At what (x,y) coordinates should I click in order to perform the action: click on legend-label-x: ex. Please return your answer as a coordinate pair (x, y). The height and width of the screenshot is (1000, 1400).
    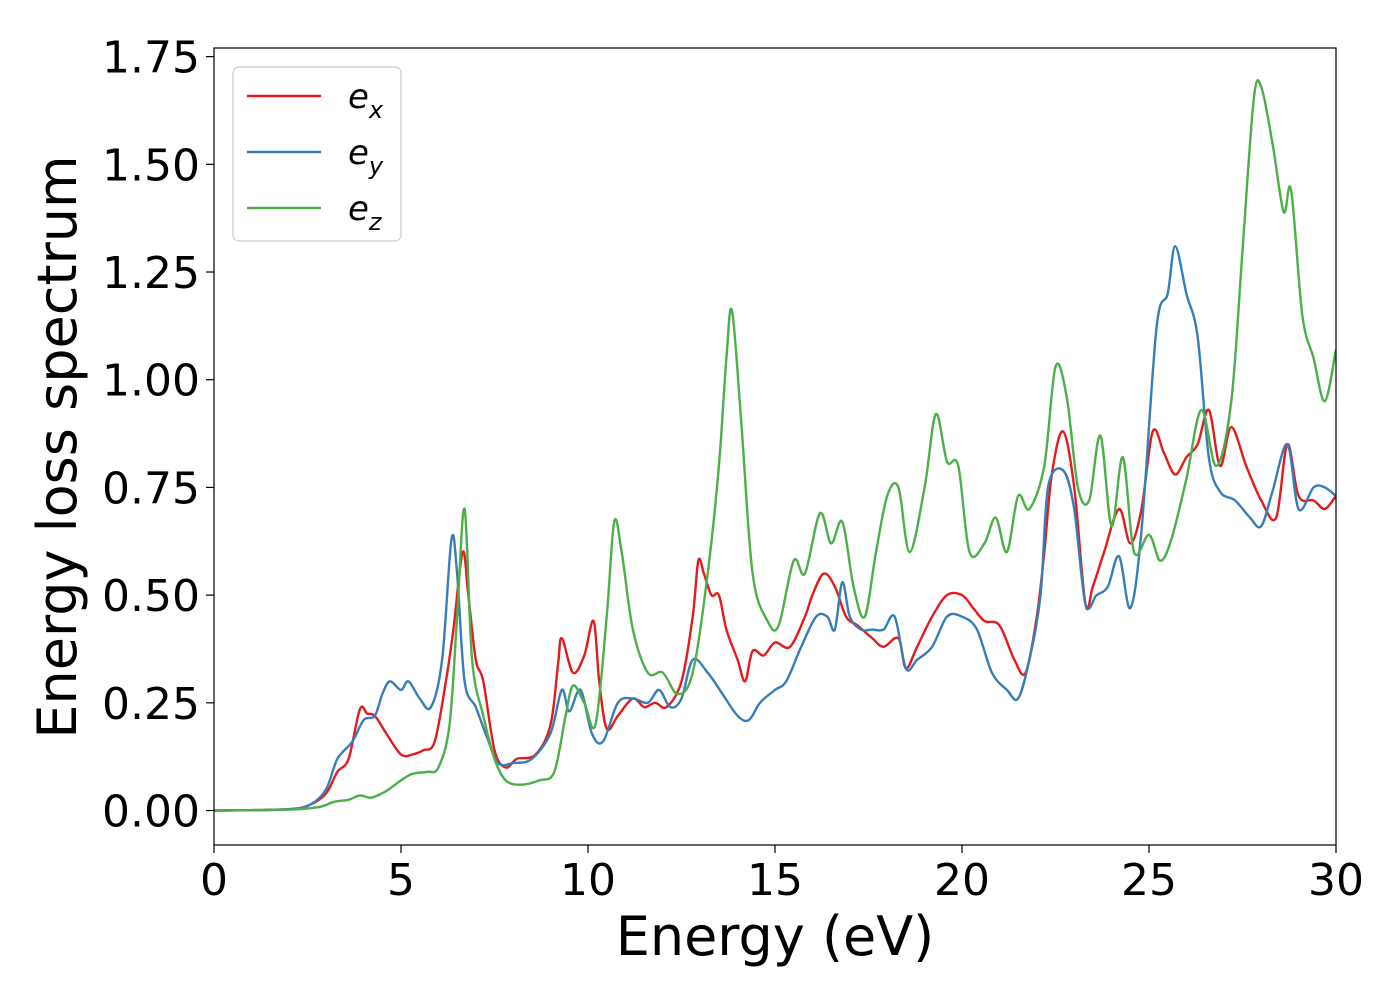
    Looking at the image, I should click on (366, 100).